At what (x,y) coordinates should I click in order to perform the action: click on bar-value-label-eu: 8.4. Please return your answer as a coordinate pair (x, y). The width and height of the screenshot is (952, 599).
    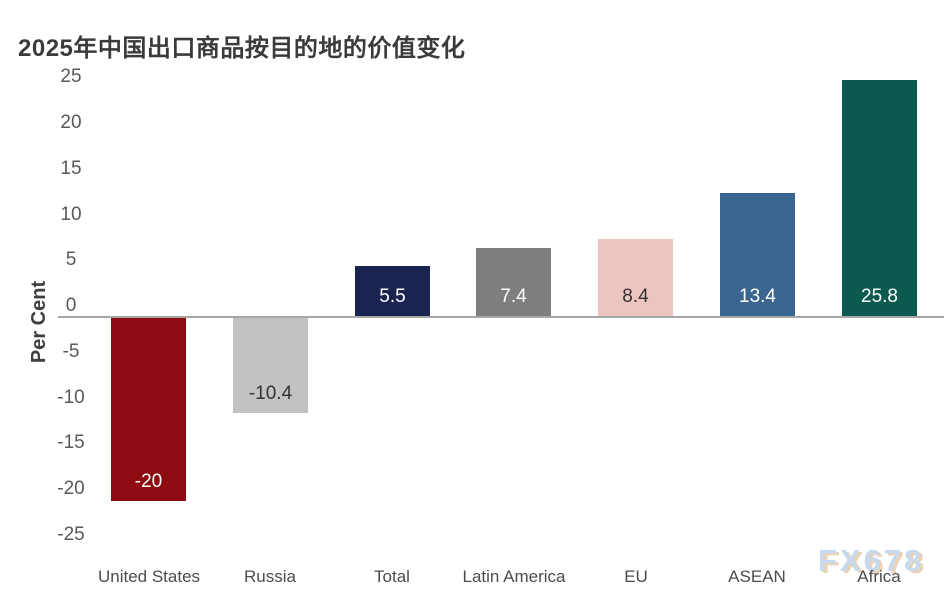
    Looking at the image, I should click on (635, 296).